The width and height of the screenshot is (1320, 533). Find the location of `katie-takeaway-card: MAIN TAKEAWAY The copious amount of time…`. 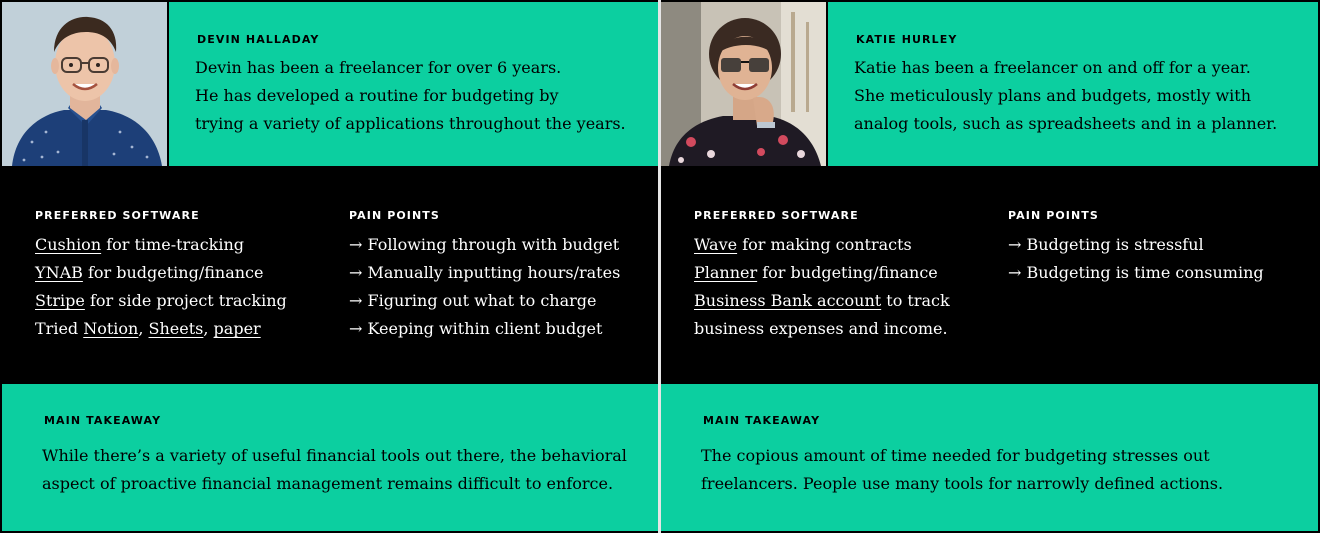

katie-takeaway-card: MAIN TAKEAWAY The copious amount of time… is located at coordinates (989, 457).